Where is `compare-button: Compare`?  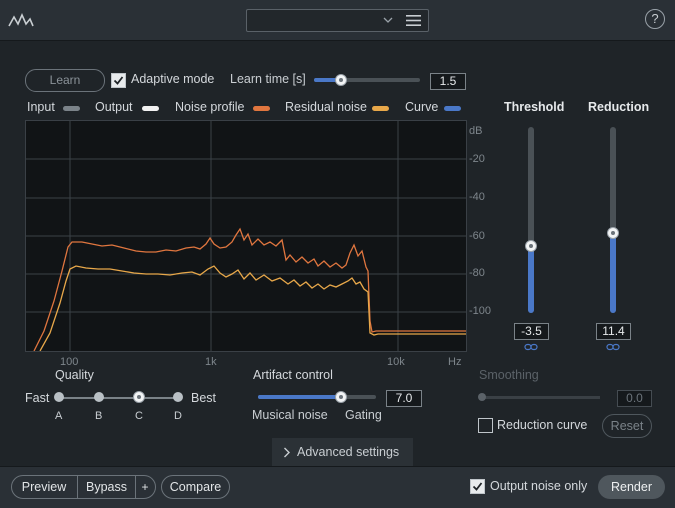
compare-button: Compare is located at coordinates (195, 487).